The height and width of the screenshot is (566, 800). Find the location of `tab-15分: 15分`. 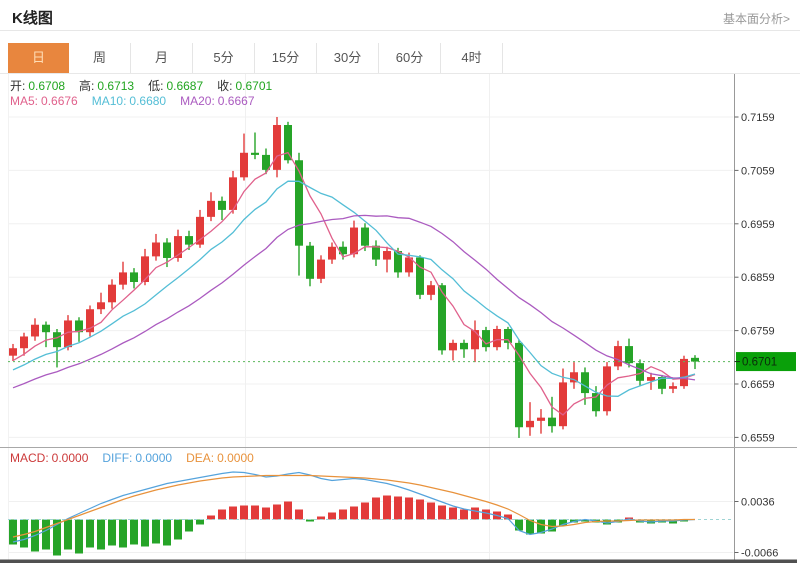

tab-15分: 15分 is located at coordinates (286, 58).